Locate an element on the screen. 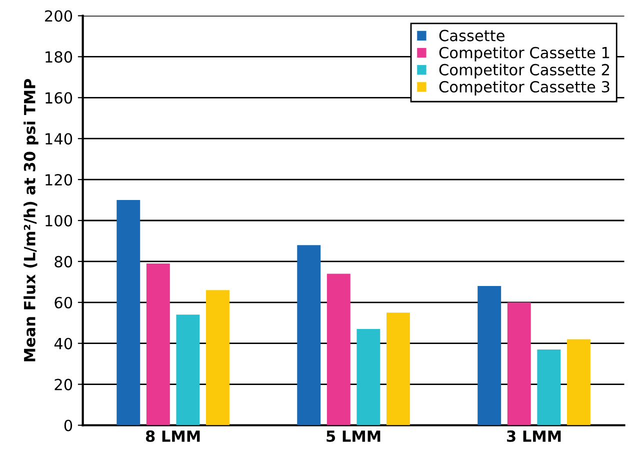 This screenshot has width=637, height=450. y-tick-label: 120 is located at coordinates (59, 180).